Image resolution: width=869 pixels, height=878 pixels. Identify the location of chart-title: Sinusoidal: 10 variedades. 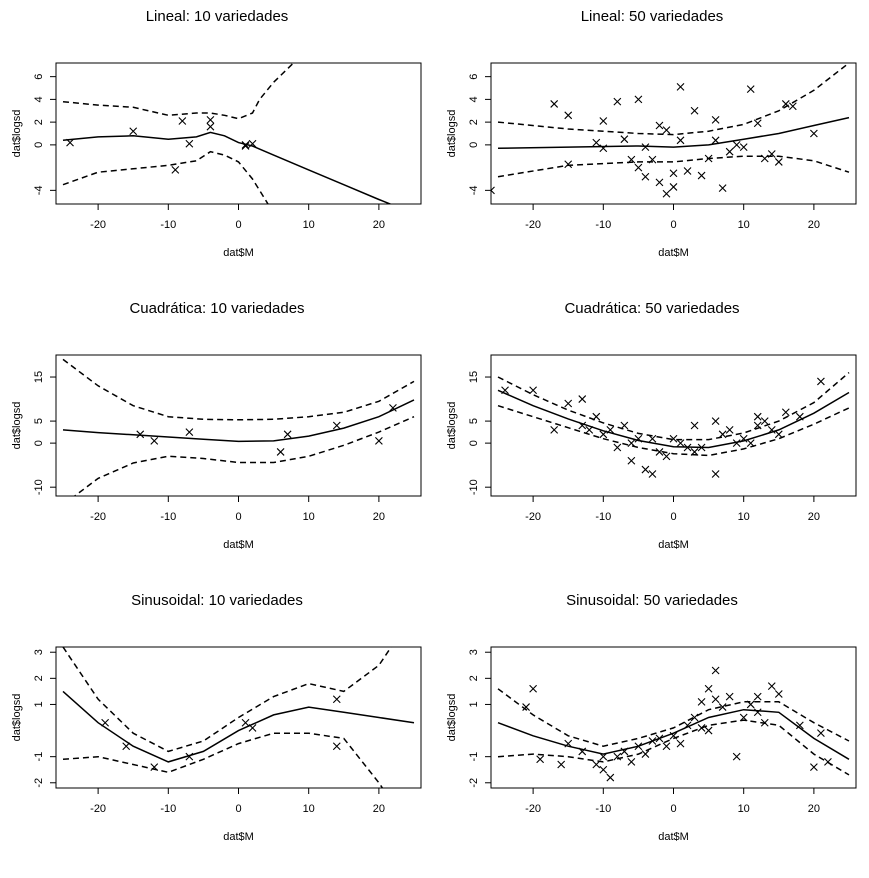
(217, 600).